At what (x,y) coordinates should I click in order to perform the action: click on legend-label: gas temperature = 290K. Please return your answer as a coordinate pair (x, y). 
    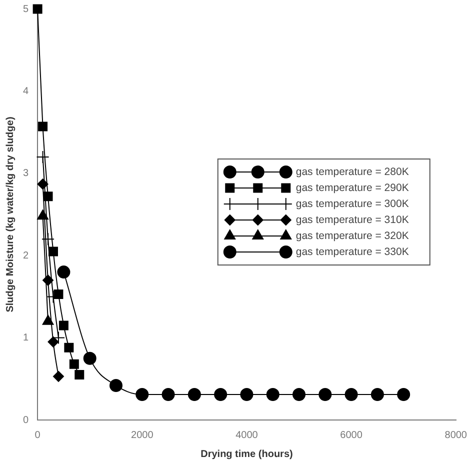
    Looking at the image, I should click on (352, 188).